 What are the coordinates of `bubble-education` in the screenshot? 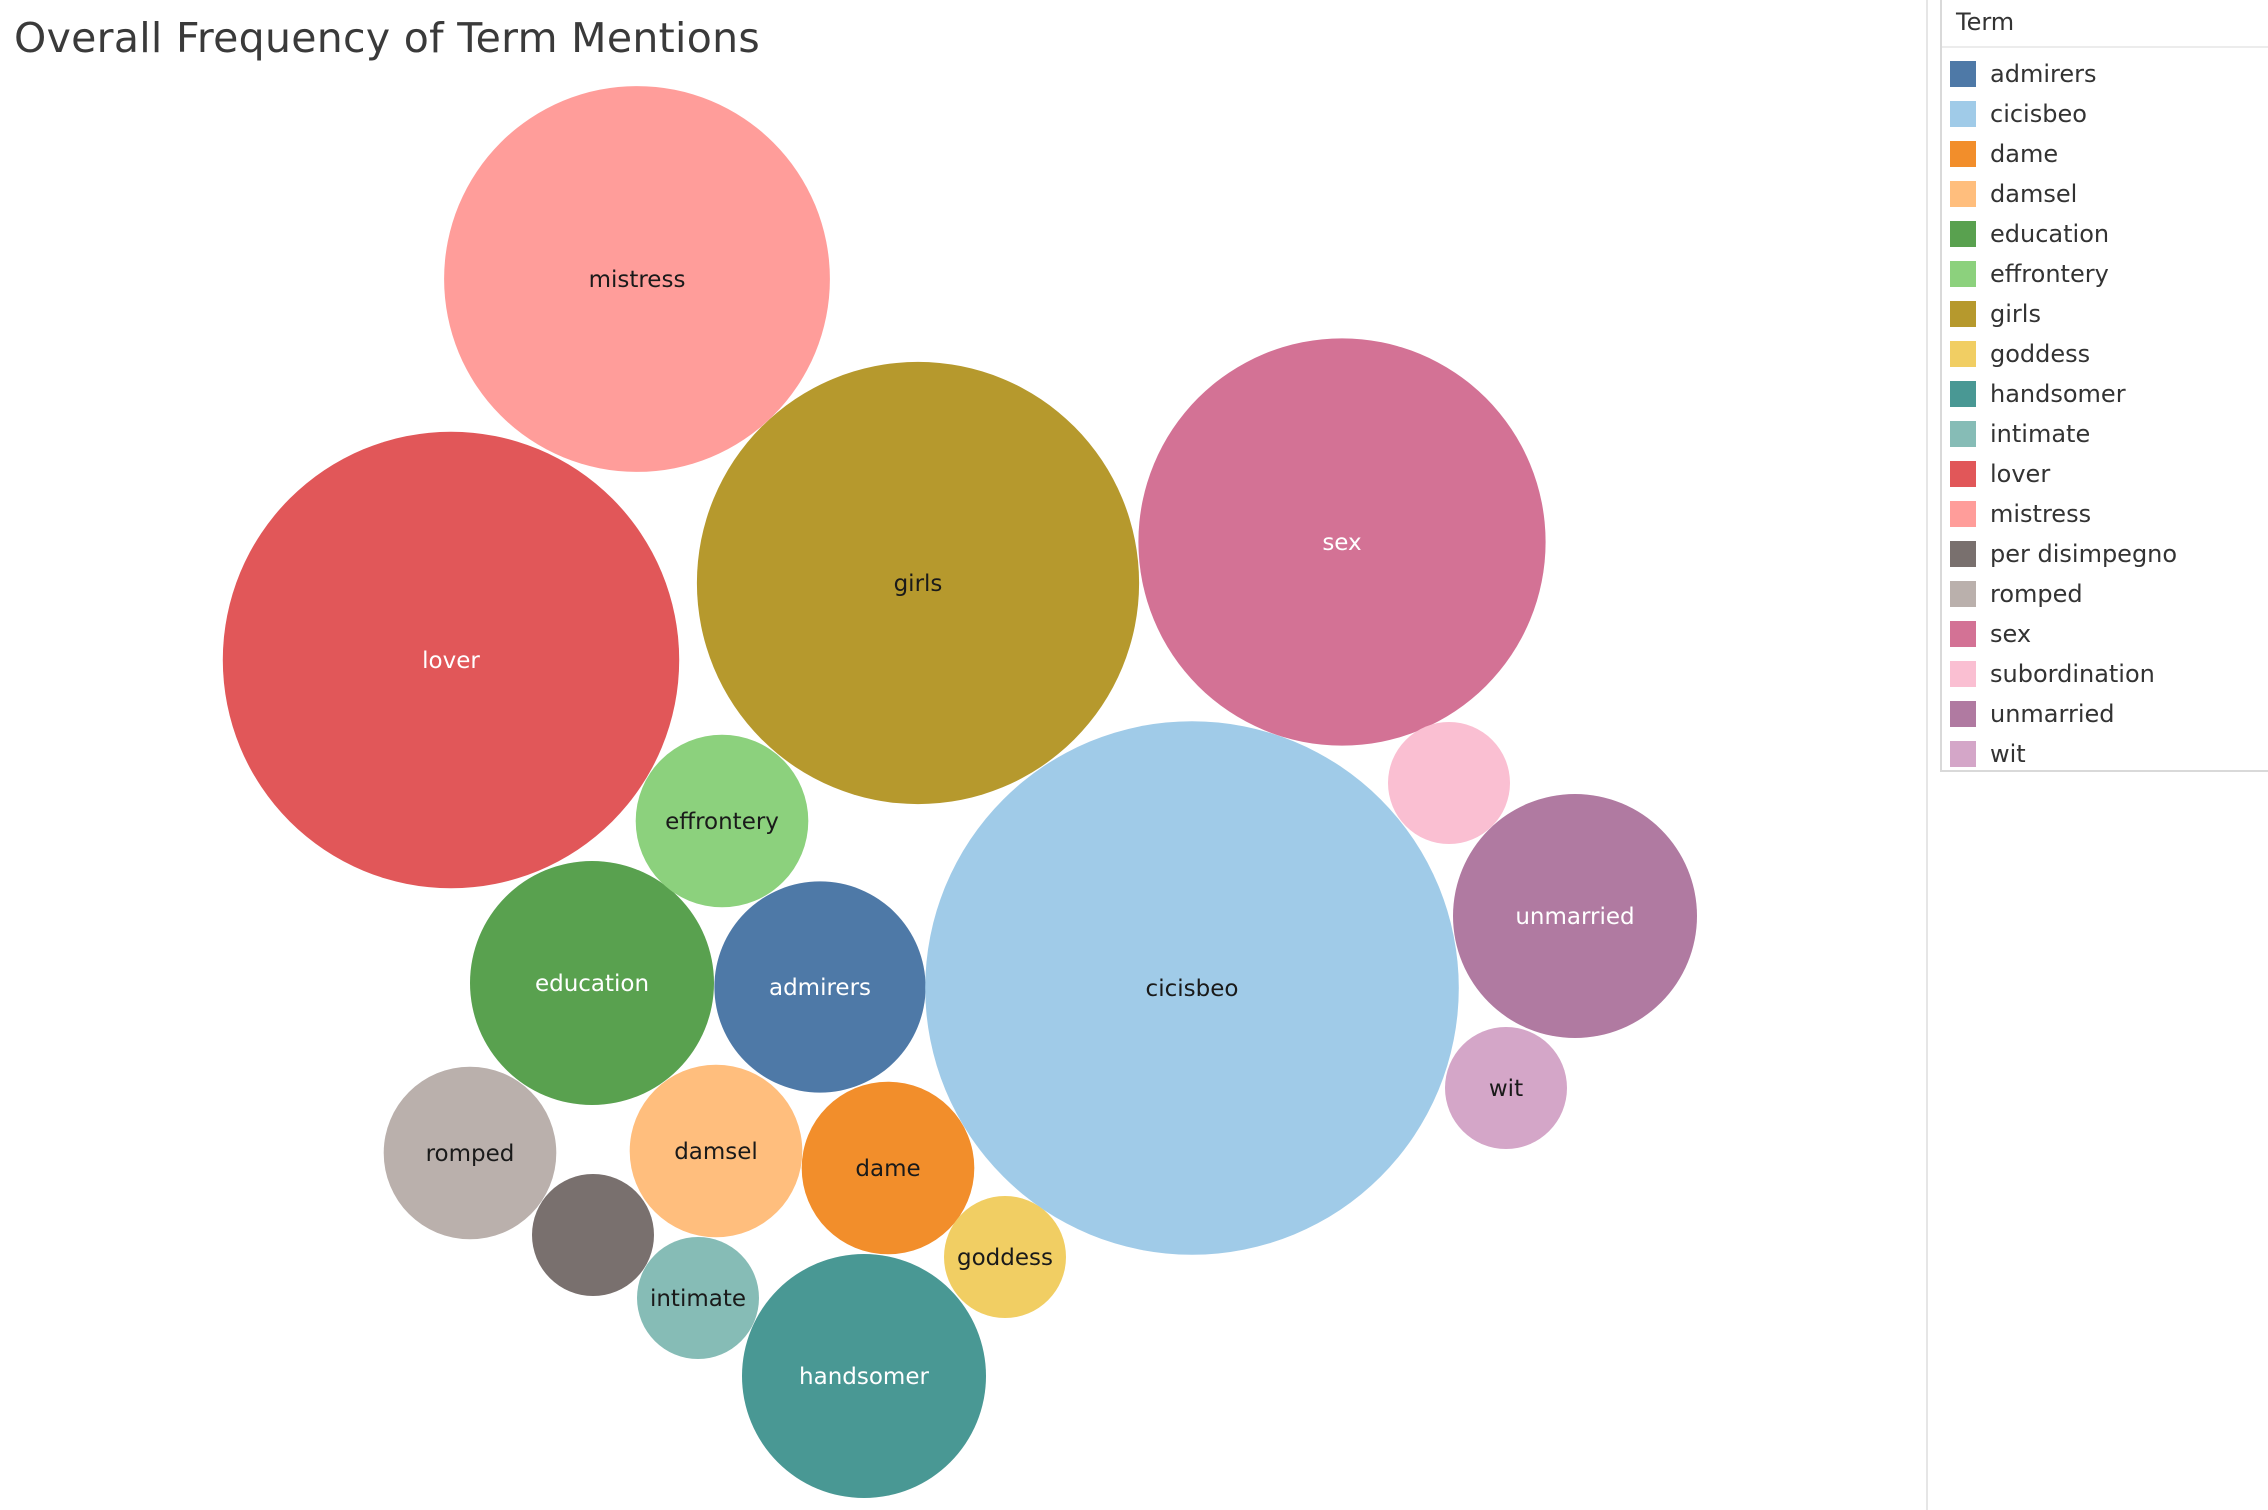 It's located at (592, 983).